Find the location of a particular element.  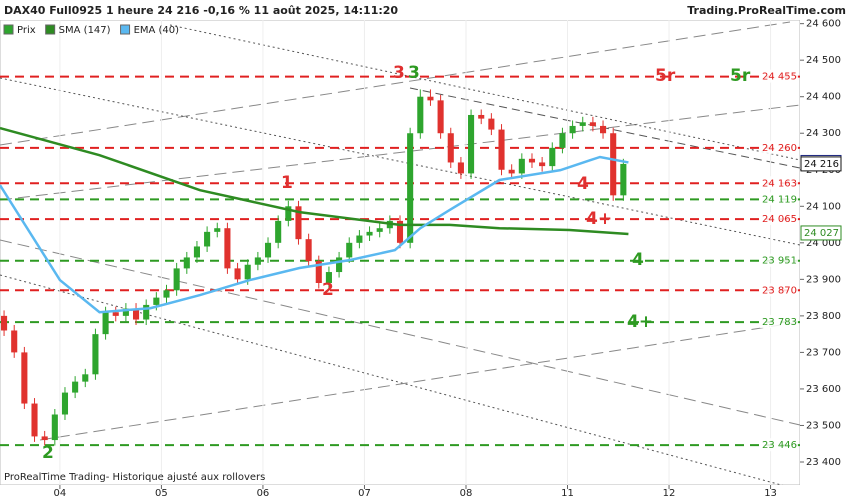

level-label: 23 951 is located at coordinates (779, 261).